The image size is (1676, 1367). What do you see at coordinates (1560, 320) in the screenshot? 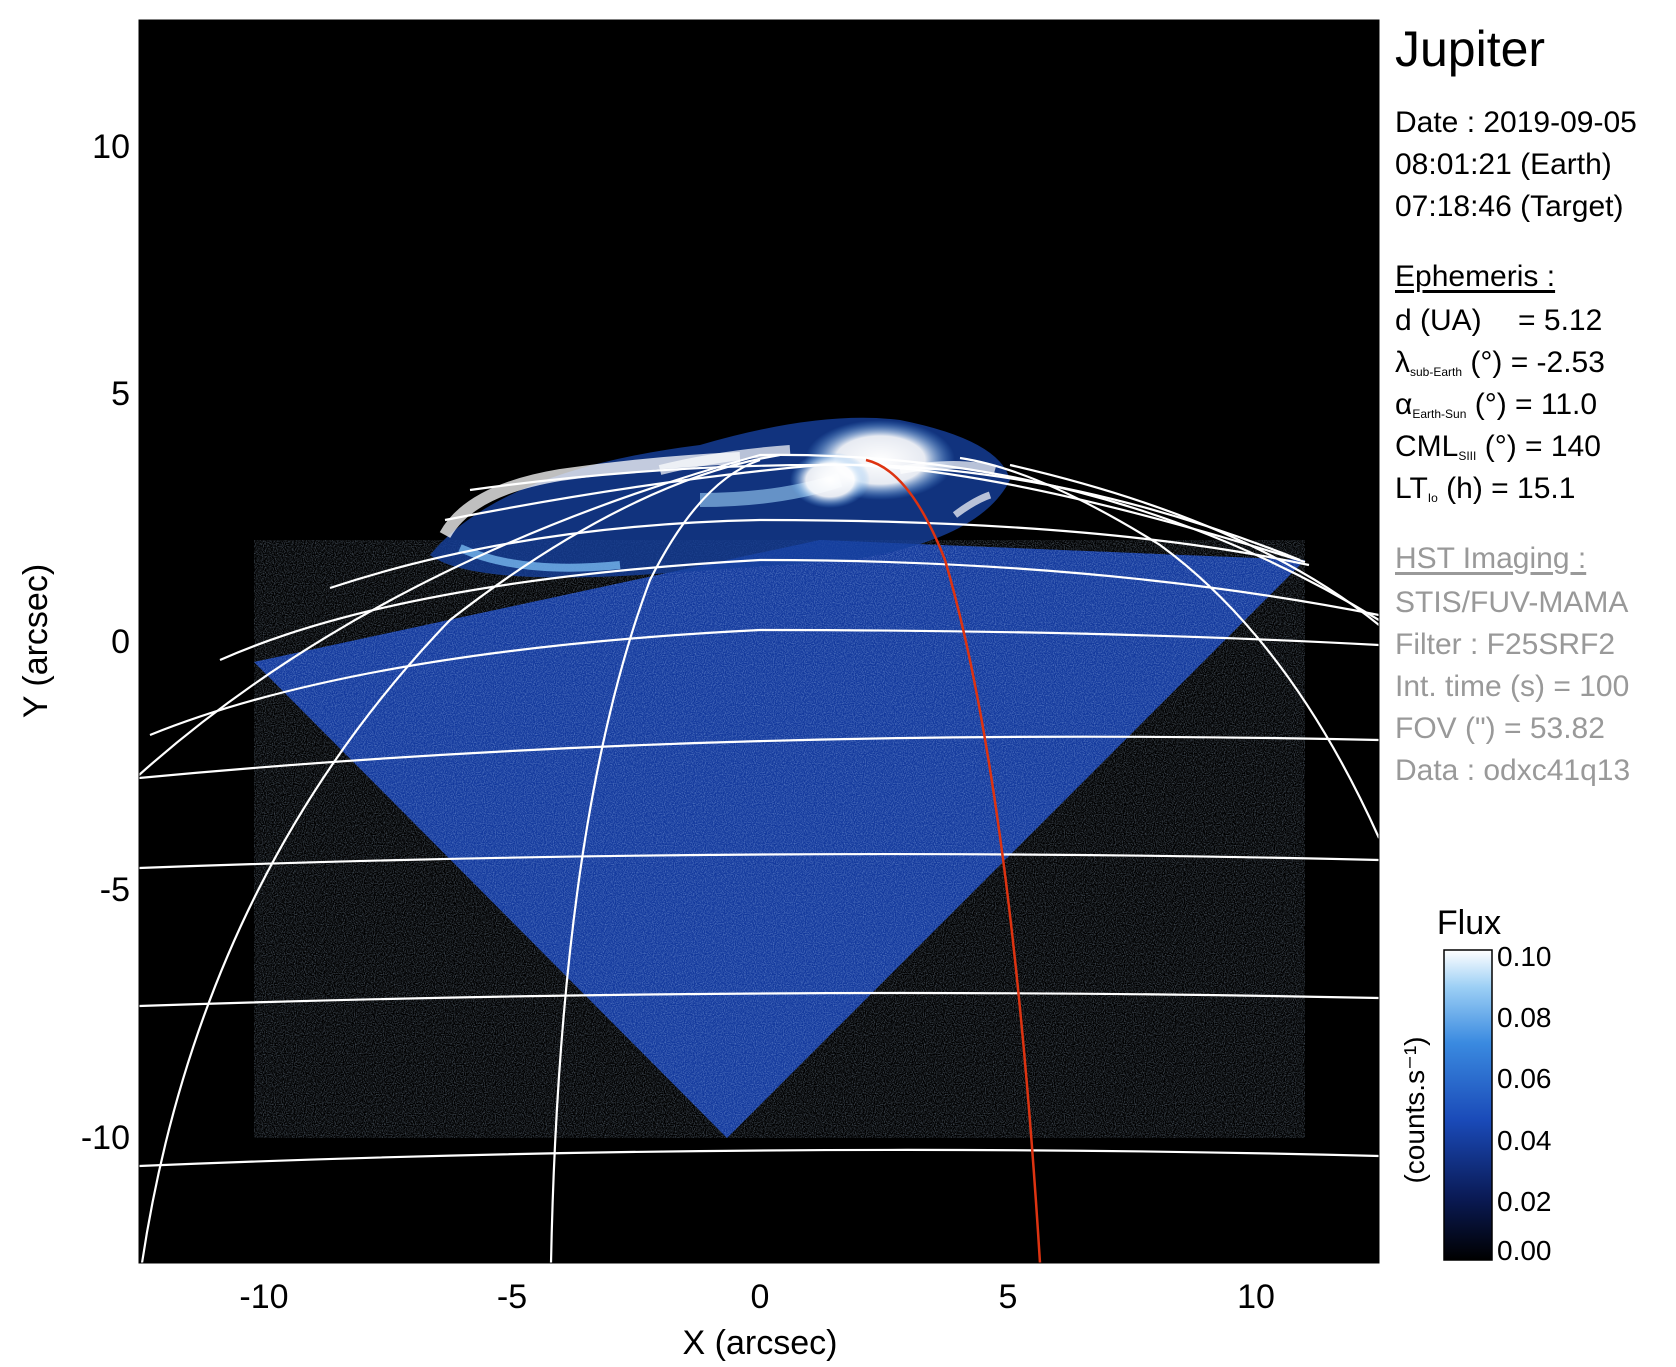
I see `ephemeris-value: = 5.12` at bounding box center [1560, 320].